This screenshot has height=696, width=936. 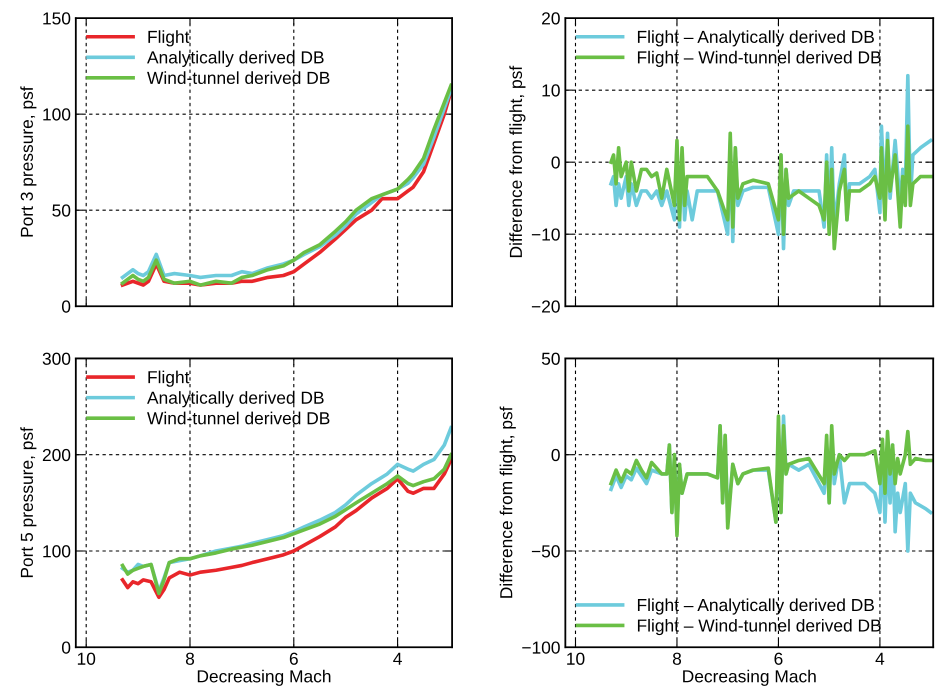 I want to click on y-tick-label: −10, so click(x=546, y=234).